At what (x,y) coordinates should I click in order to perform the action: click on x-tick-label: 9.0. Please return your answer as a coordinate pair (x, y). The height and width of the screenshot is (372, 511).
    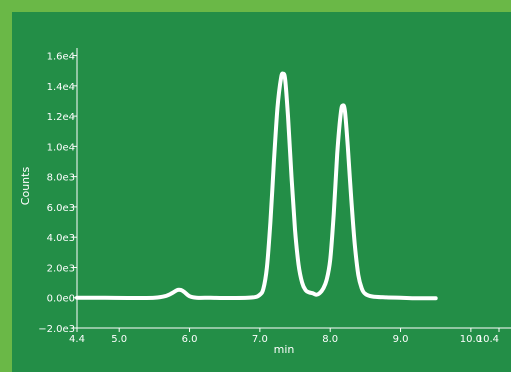
    Looking at the image, I should click on (401, 339).